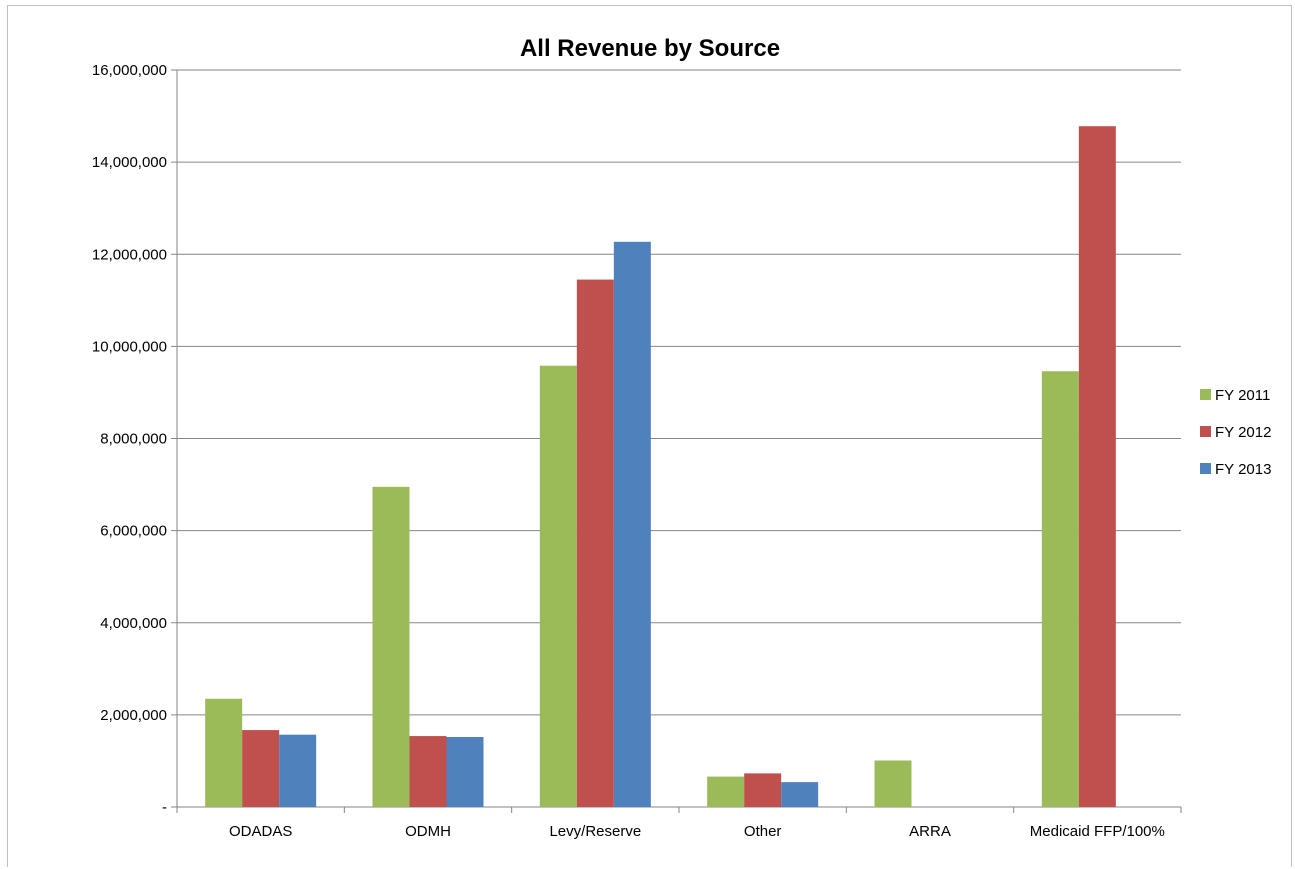 The image size is (1295, 869). What do you see at coordinates (129, 346) in the screenshot?
I see `y-tick-label: 10,000,000` at bounding box center [129, 346].